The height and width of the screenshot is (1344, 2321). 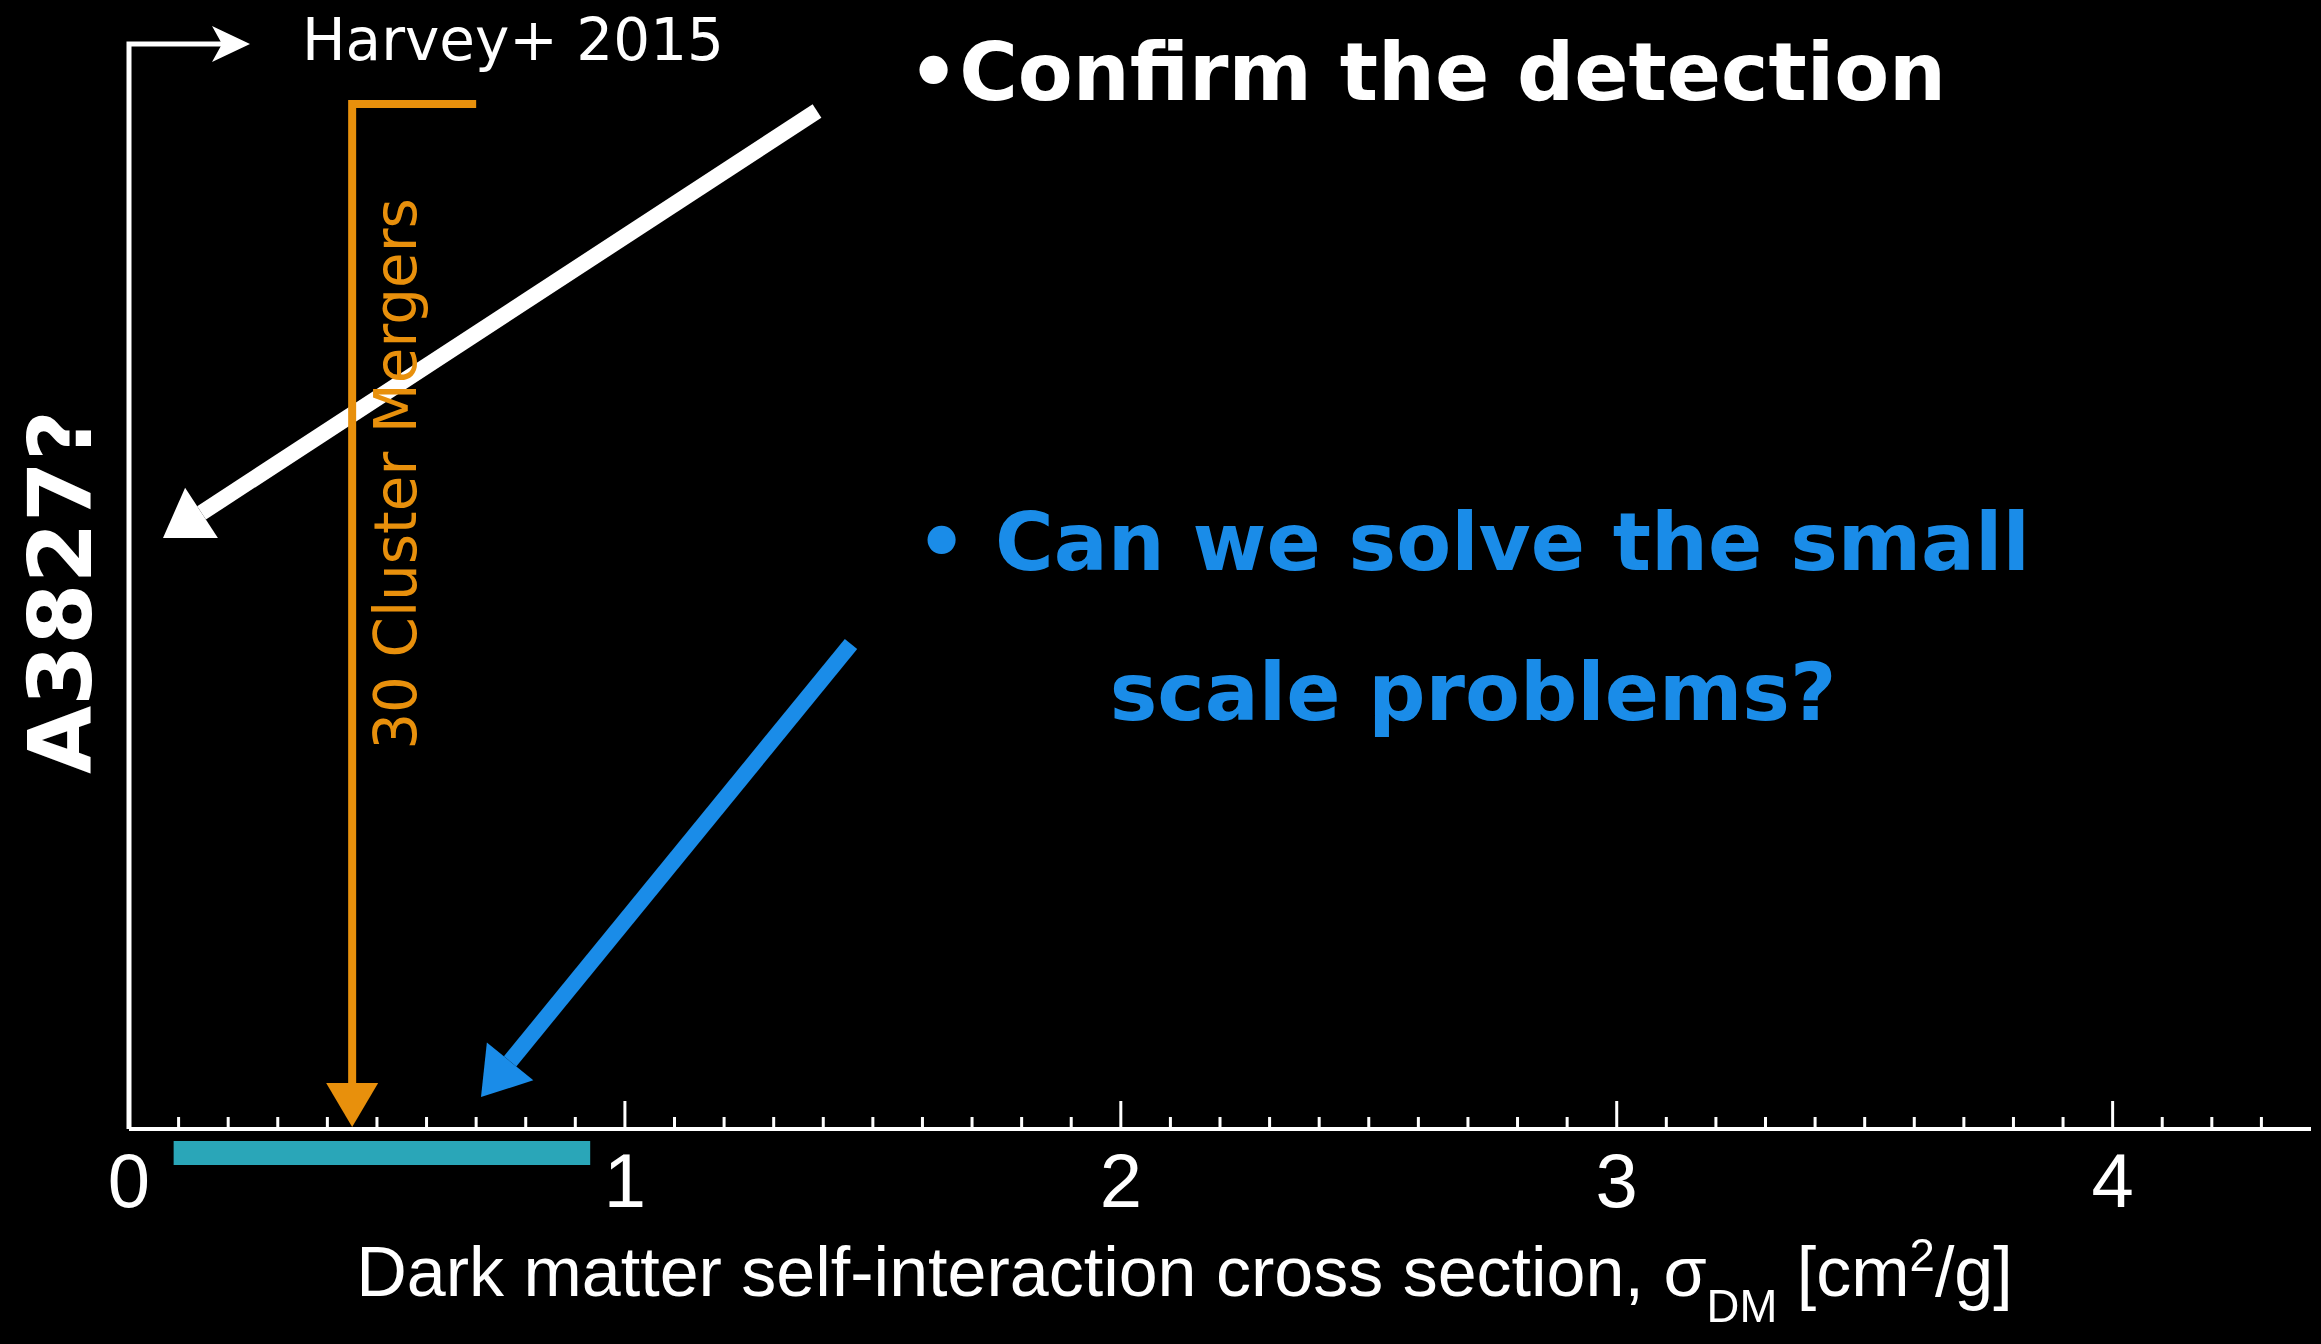 What do you see at coordinates (625, 1180) in the screenshot?
I see `x-tick-label: 1` at bounding box center [625, 1180].